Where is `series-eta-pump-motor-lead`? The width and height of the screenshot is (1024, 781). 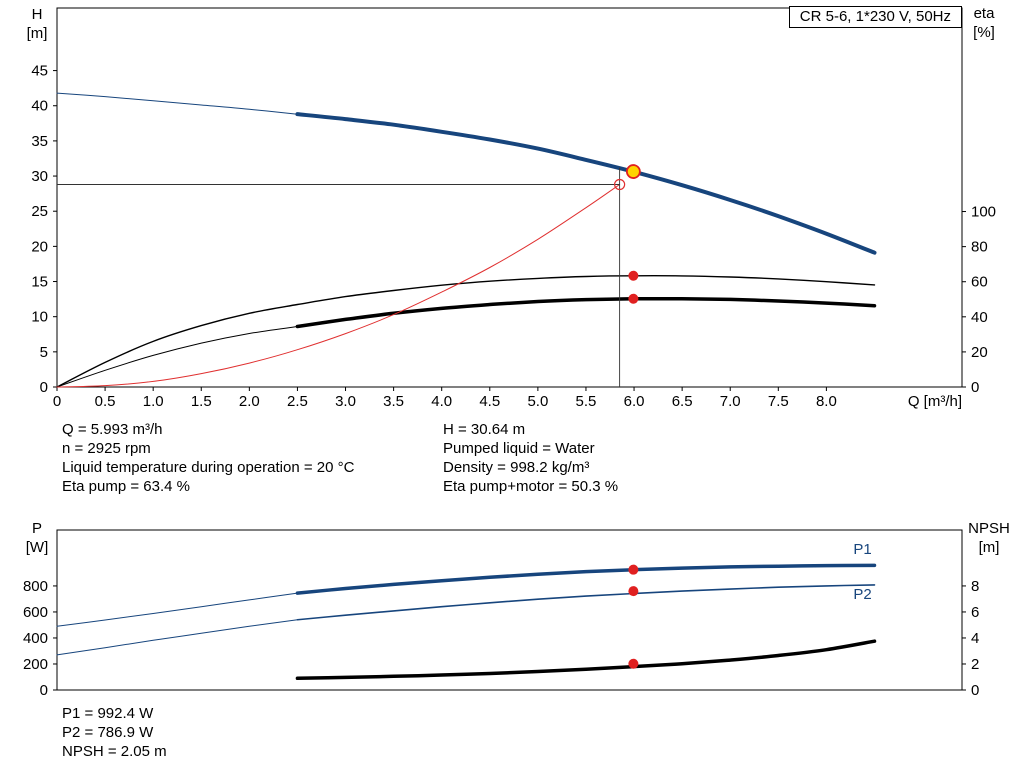
series-eta-pump-motor-lead is located at coordinates (177, 357).